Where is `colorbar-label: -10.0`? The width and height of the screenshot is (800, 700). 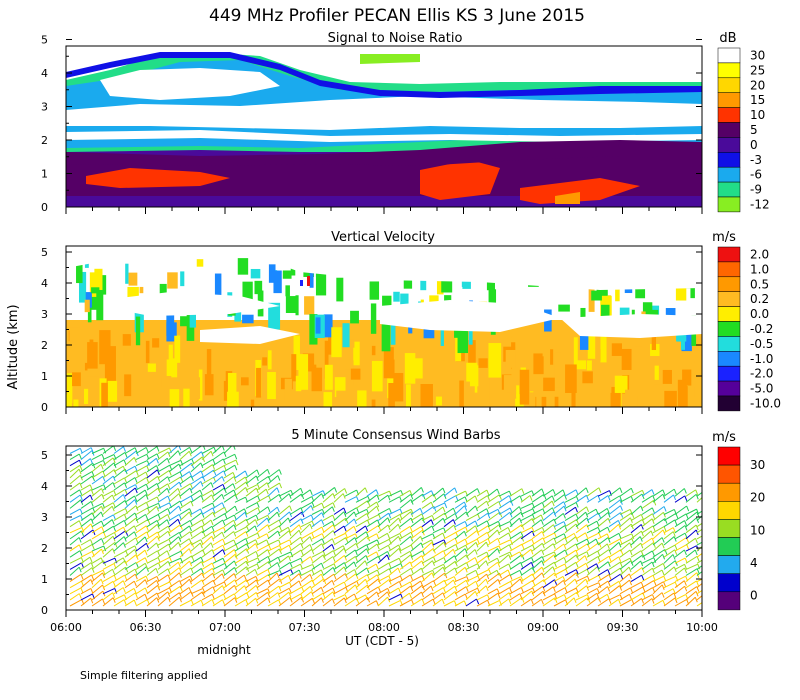
colorbar-label: -10.0 is located at coordinates (765, 403).